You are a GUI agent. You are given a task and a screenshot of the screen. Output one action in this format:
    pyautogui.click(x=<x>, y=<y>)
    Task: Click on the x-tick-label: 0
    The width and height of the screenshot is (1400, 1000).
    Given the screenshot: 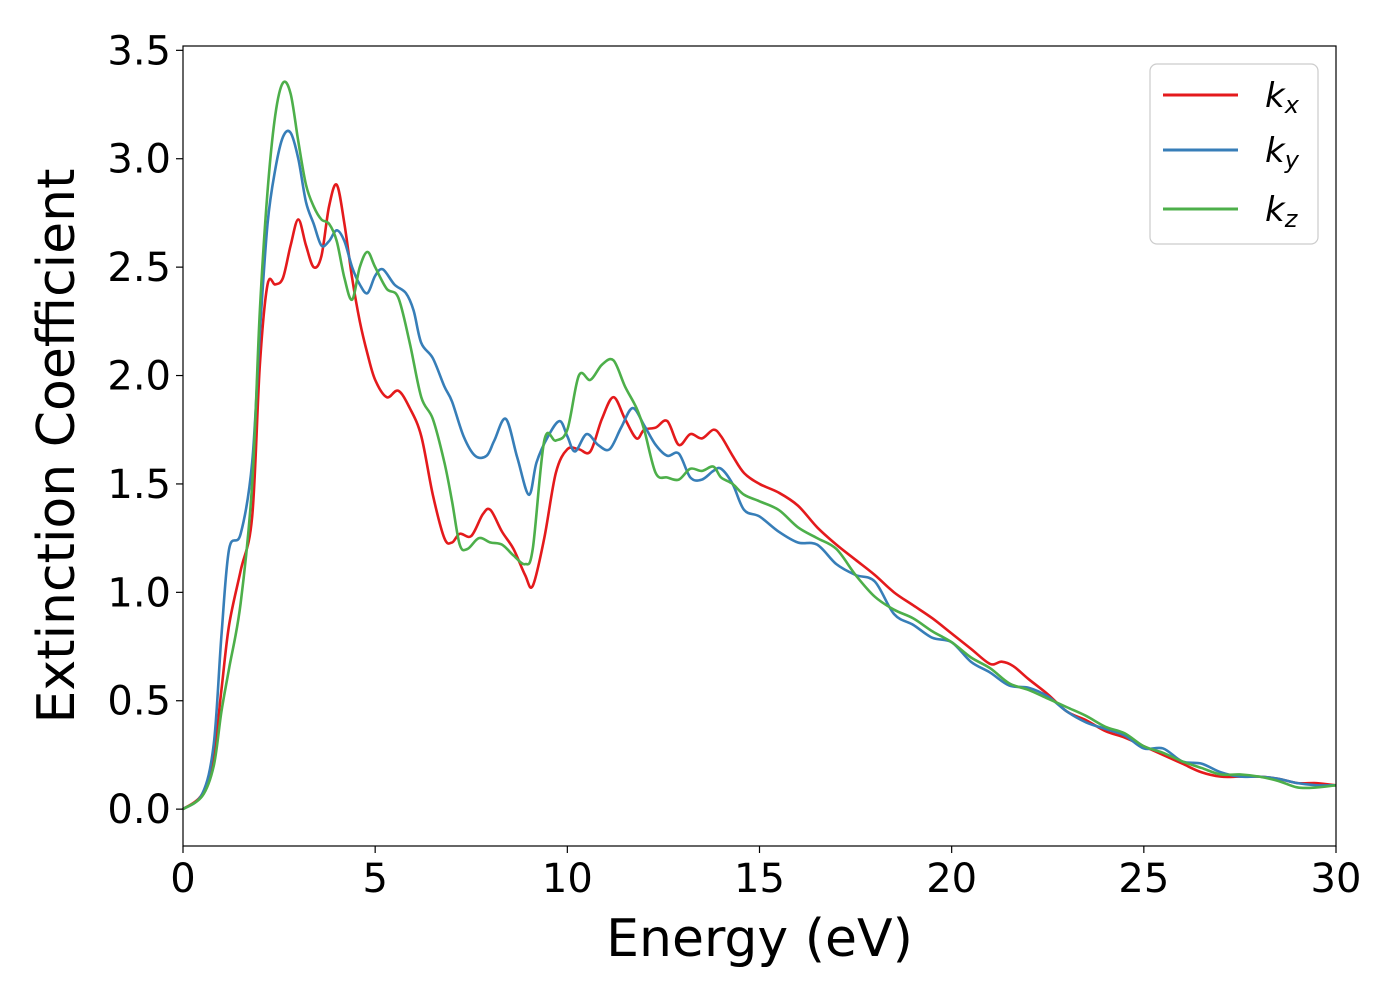 What is the action you would take?
    pyautogui.click(x=182, y=879)
    